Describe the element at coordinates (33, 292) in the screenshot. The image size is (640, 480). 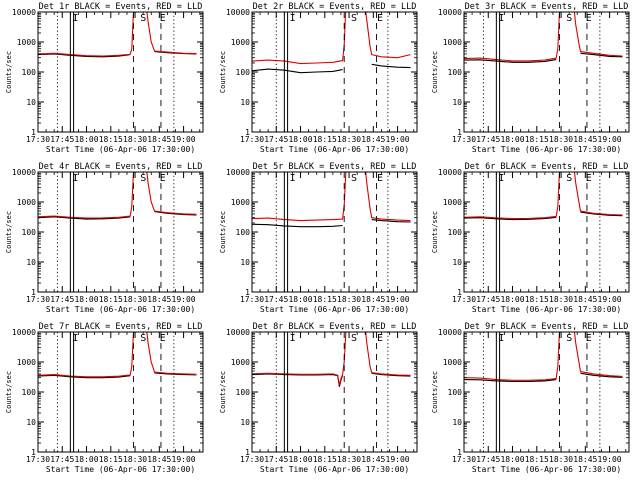
I see `chart-4-ytick-label-1: 1` at that location.